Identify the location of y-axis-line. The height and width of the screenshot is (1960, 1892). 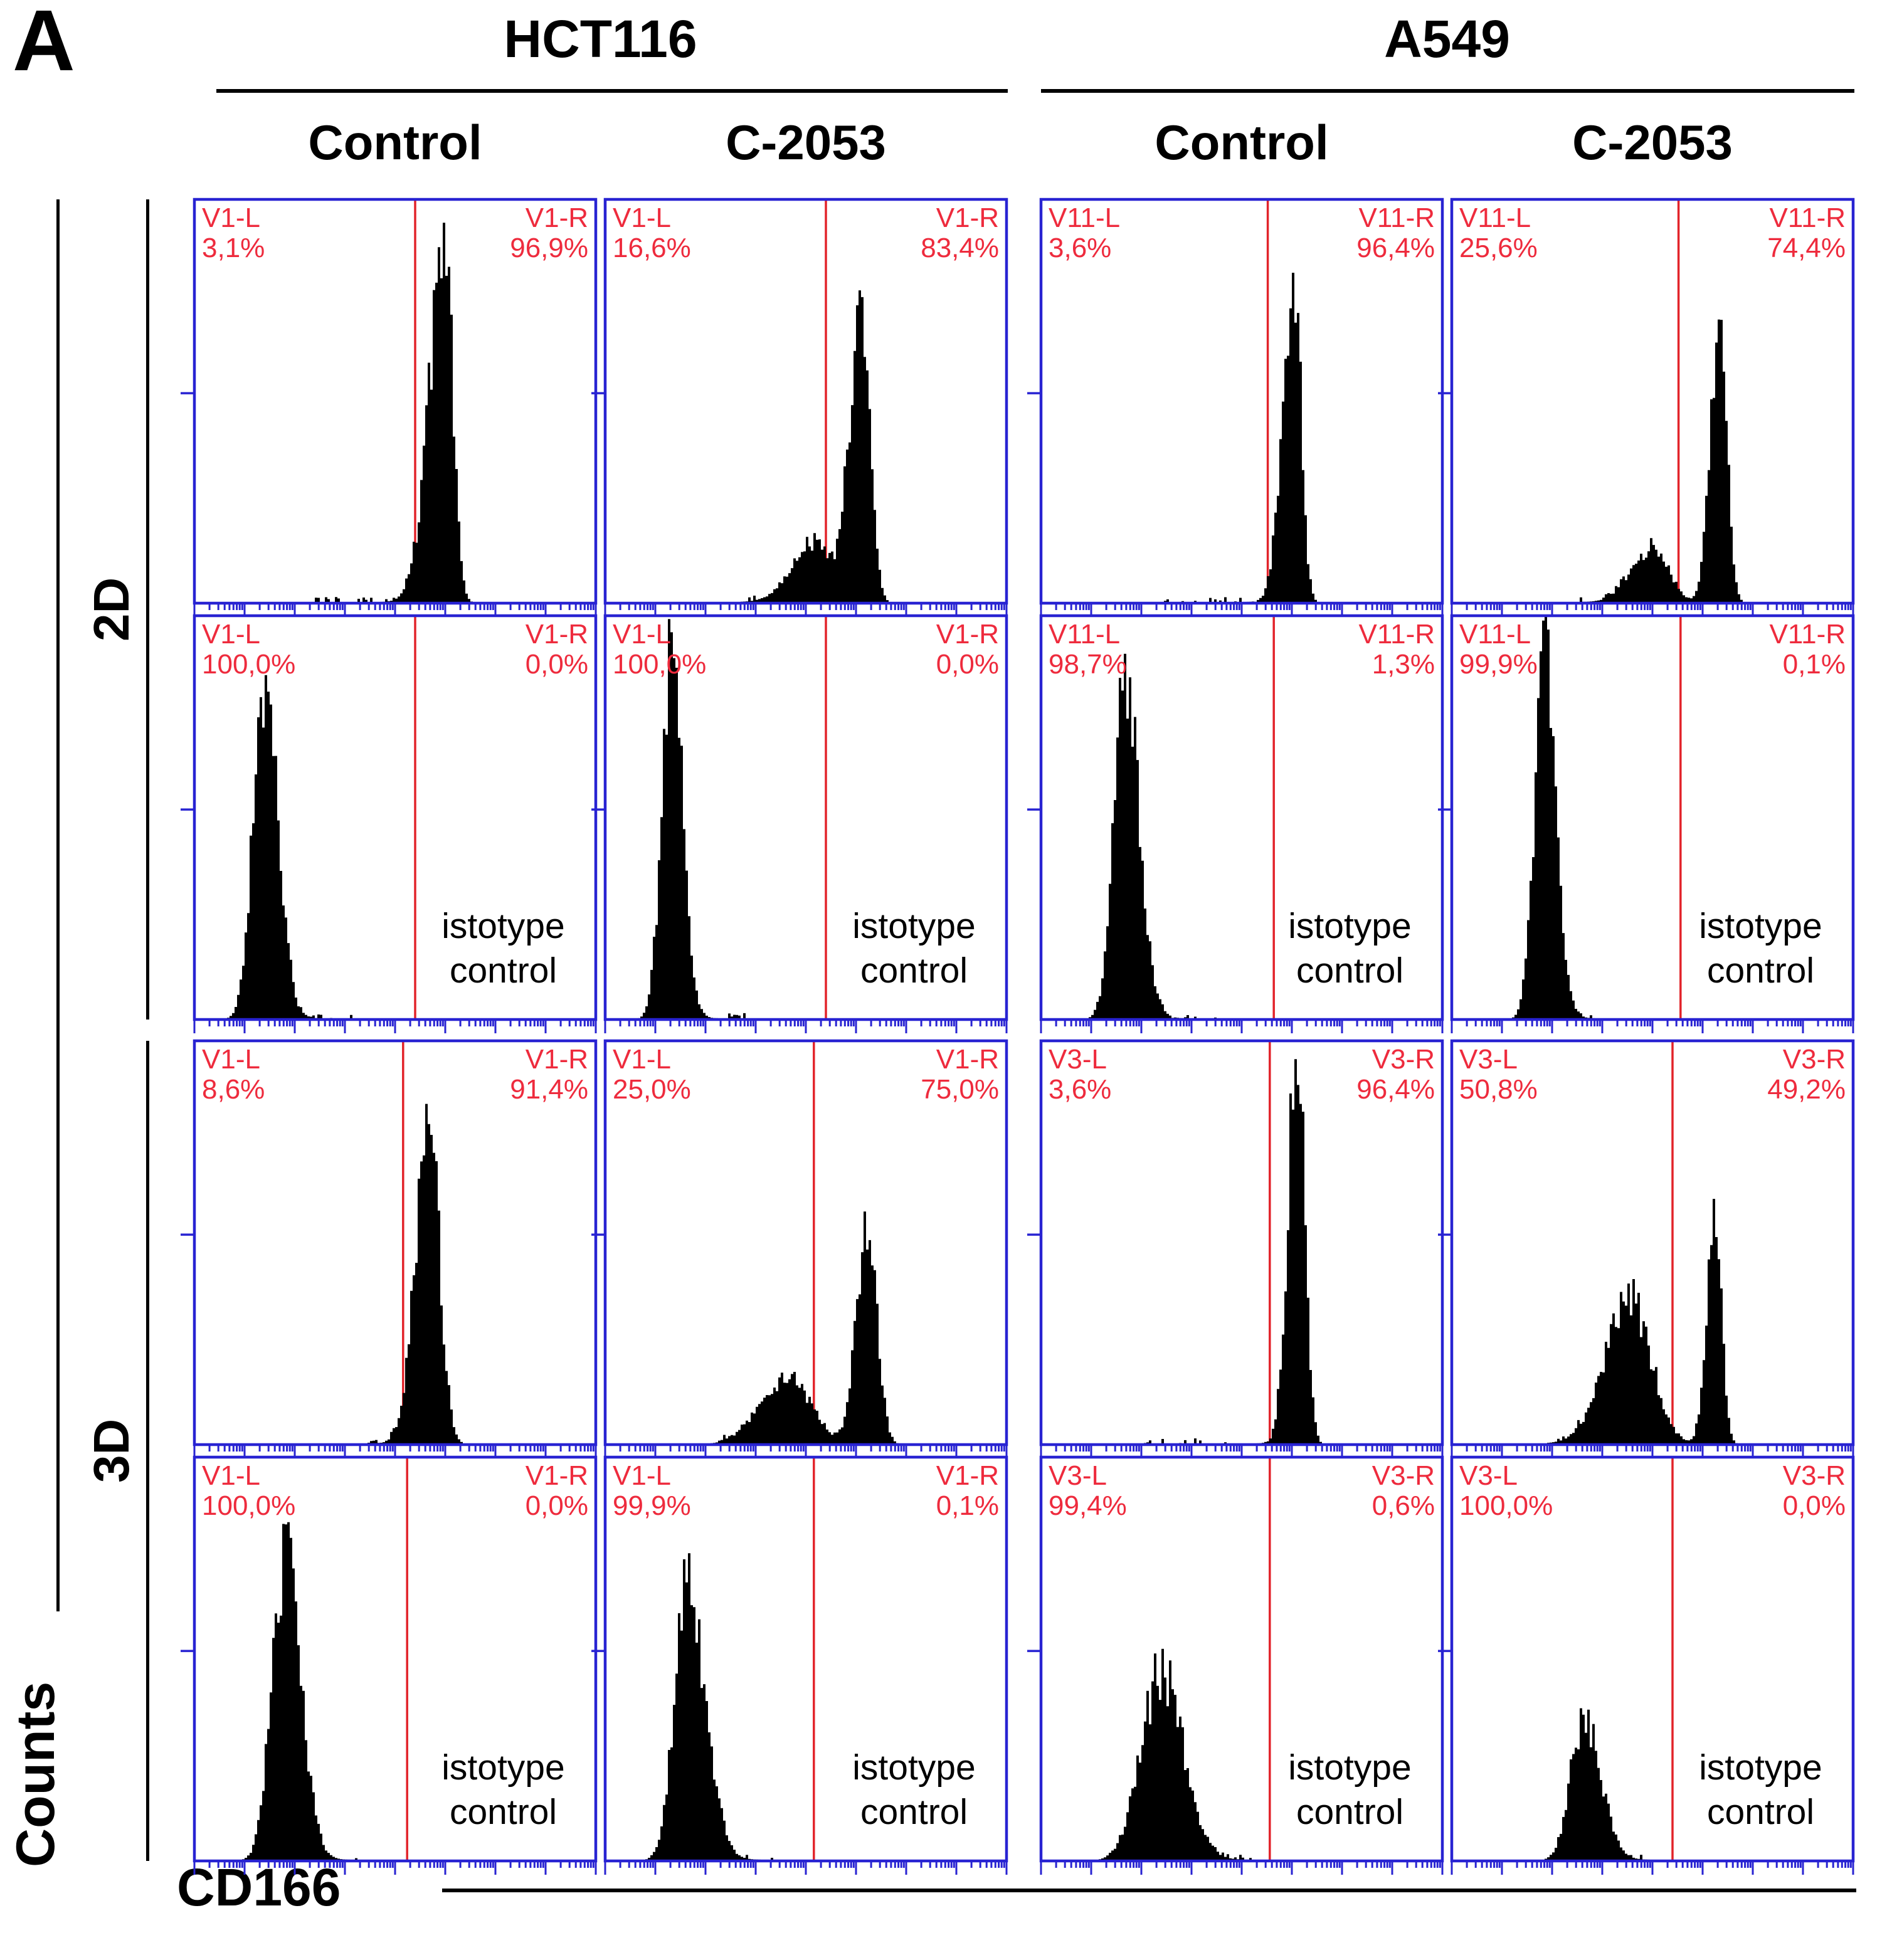
(58, 905).